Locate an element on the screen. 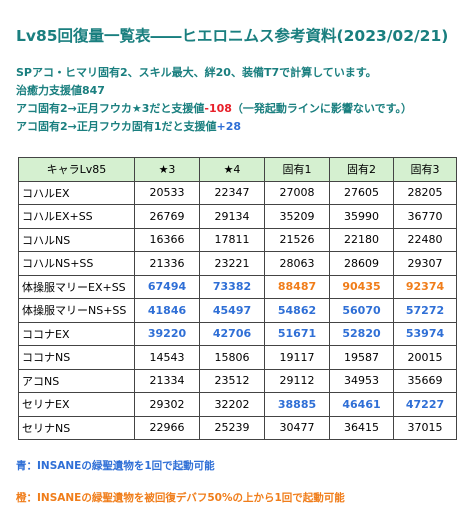 This screenshot has width=474, height=530. row-label: ココナEX is located at coordinates (76, 333).